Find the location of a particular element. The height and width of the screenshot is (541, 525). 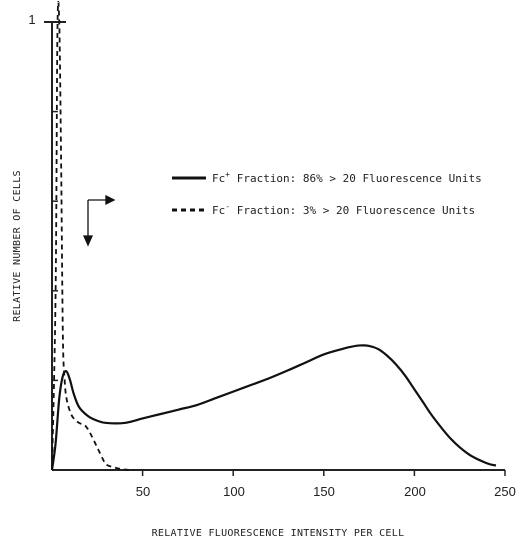

y-ticks is located at coordinates (55, 246).